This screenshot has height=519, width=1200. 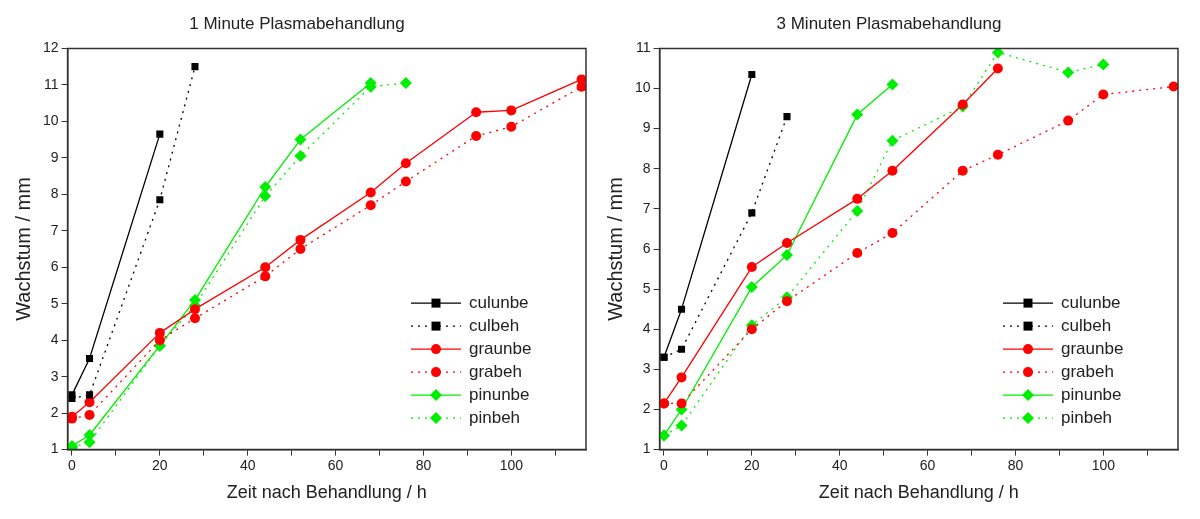 I want to click on chart-title: 1 Minute Plasmabehandlung, so click(x=297, y=23).